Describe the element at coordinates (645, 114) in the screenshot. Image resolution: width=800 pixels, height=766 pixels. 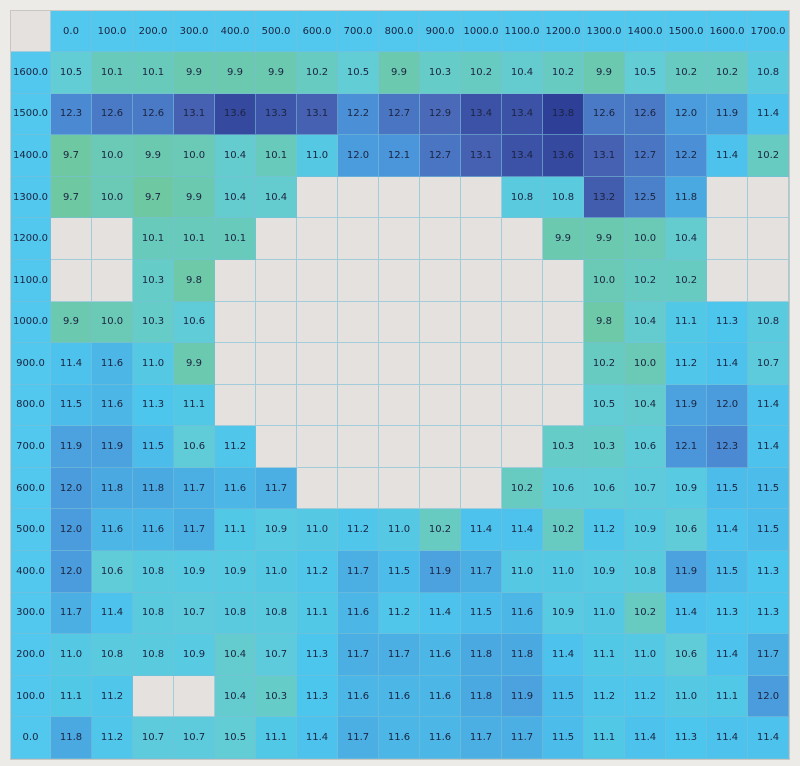
I see `value-cell: 12.6` at that location.